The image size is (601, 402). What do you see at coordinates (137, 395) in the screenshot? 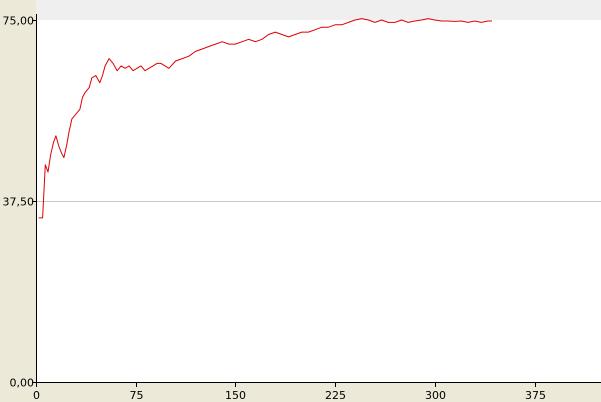
I see `x-tick-label: 75` at bounding box center [137, 395].